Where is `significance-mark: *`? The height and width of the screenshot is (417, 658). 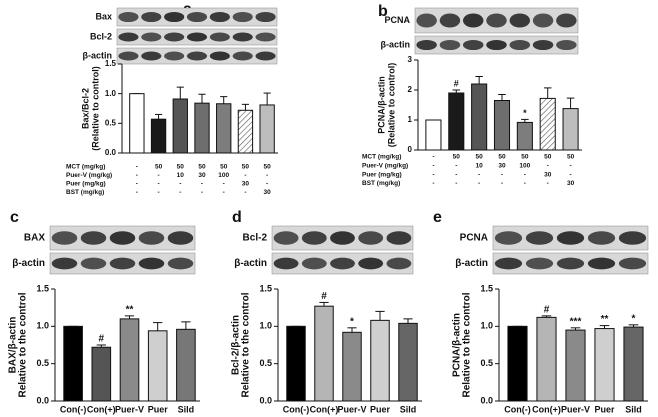 significance-mark: * is located at coordinates (634, 318).